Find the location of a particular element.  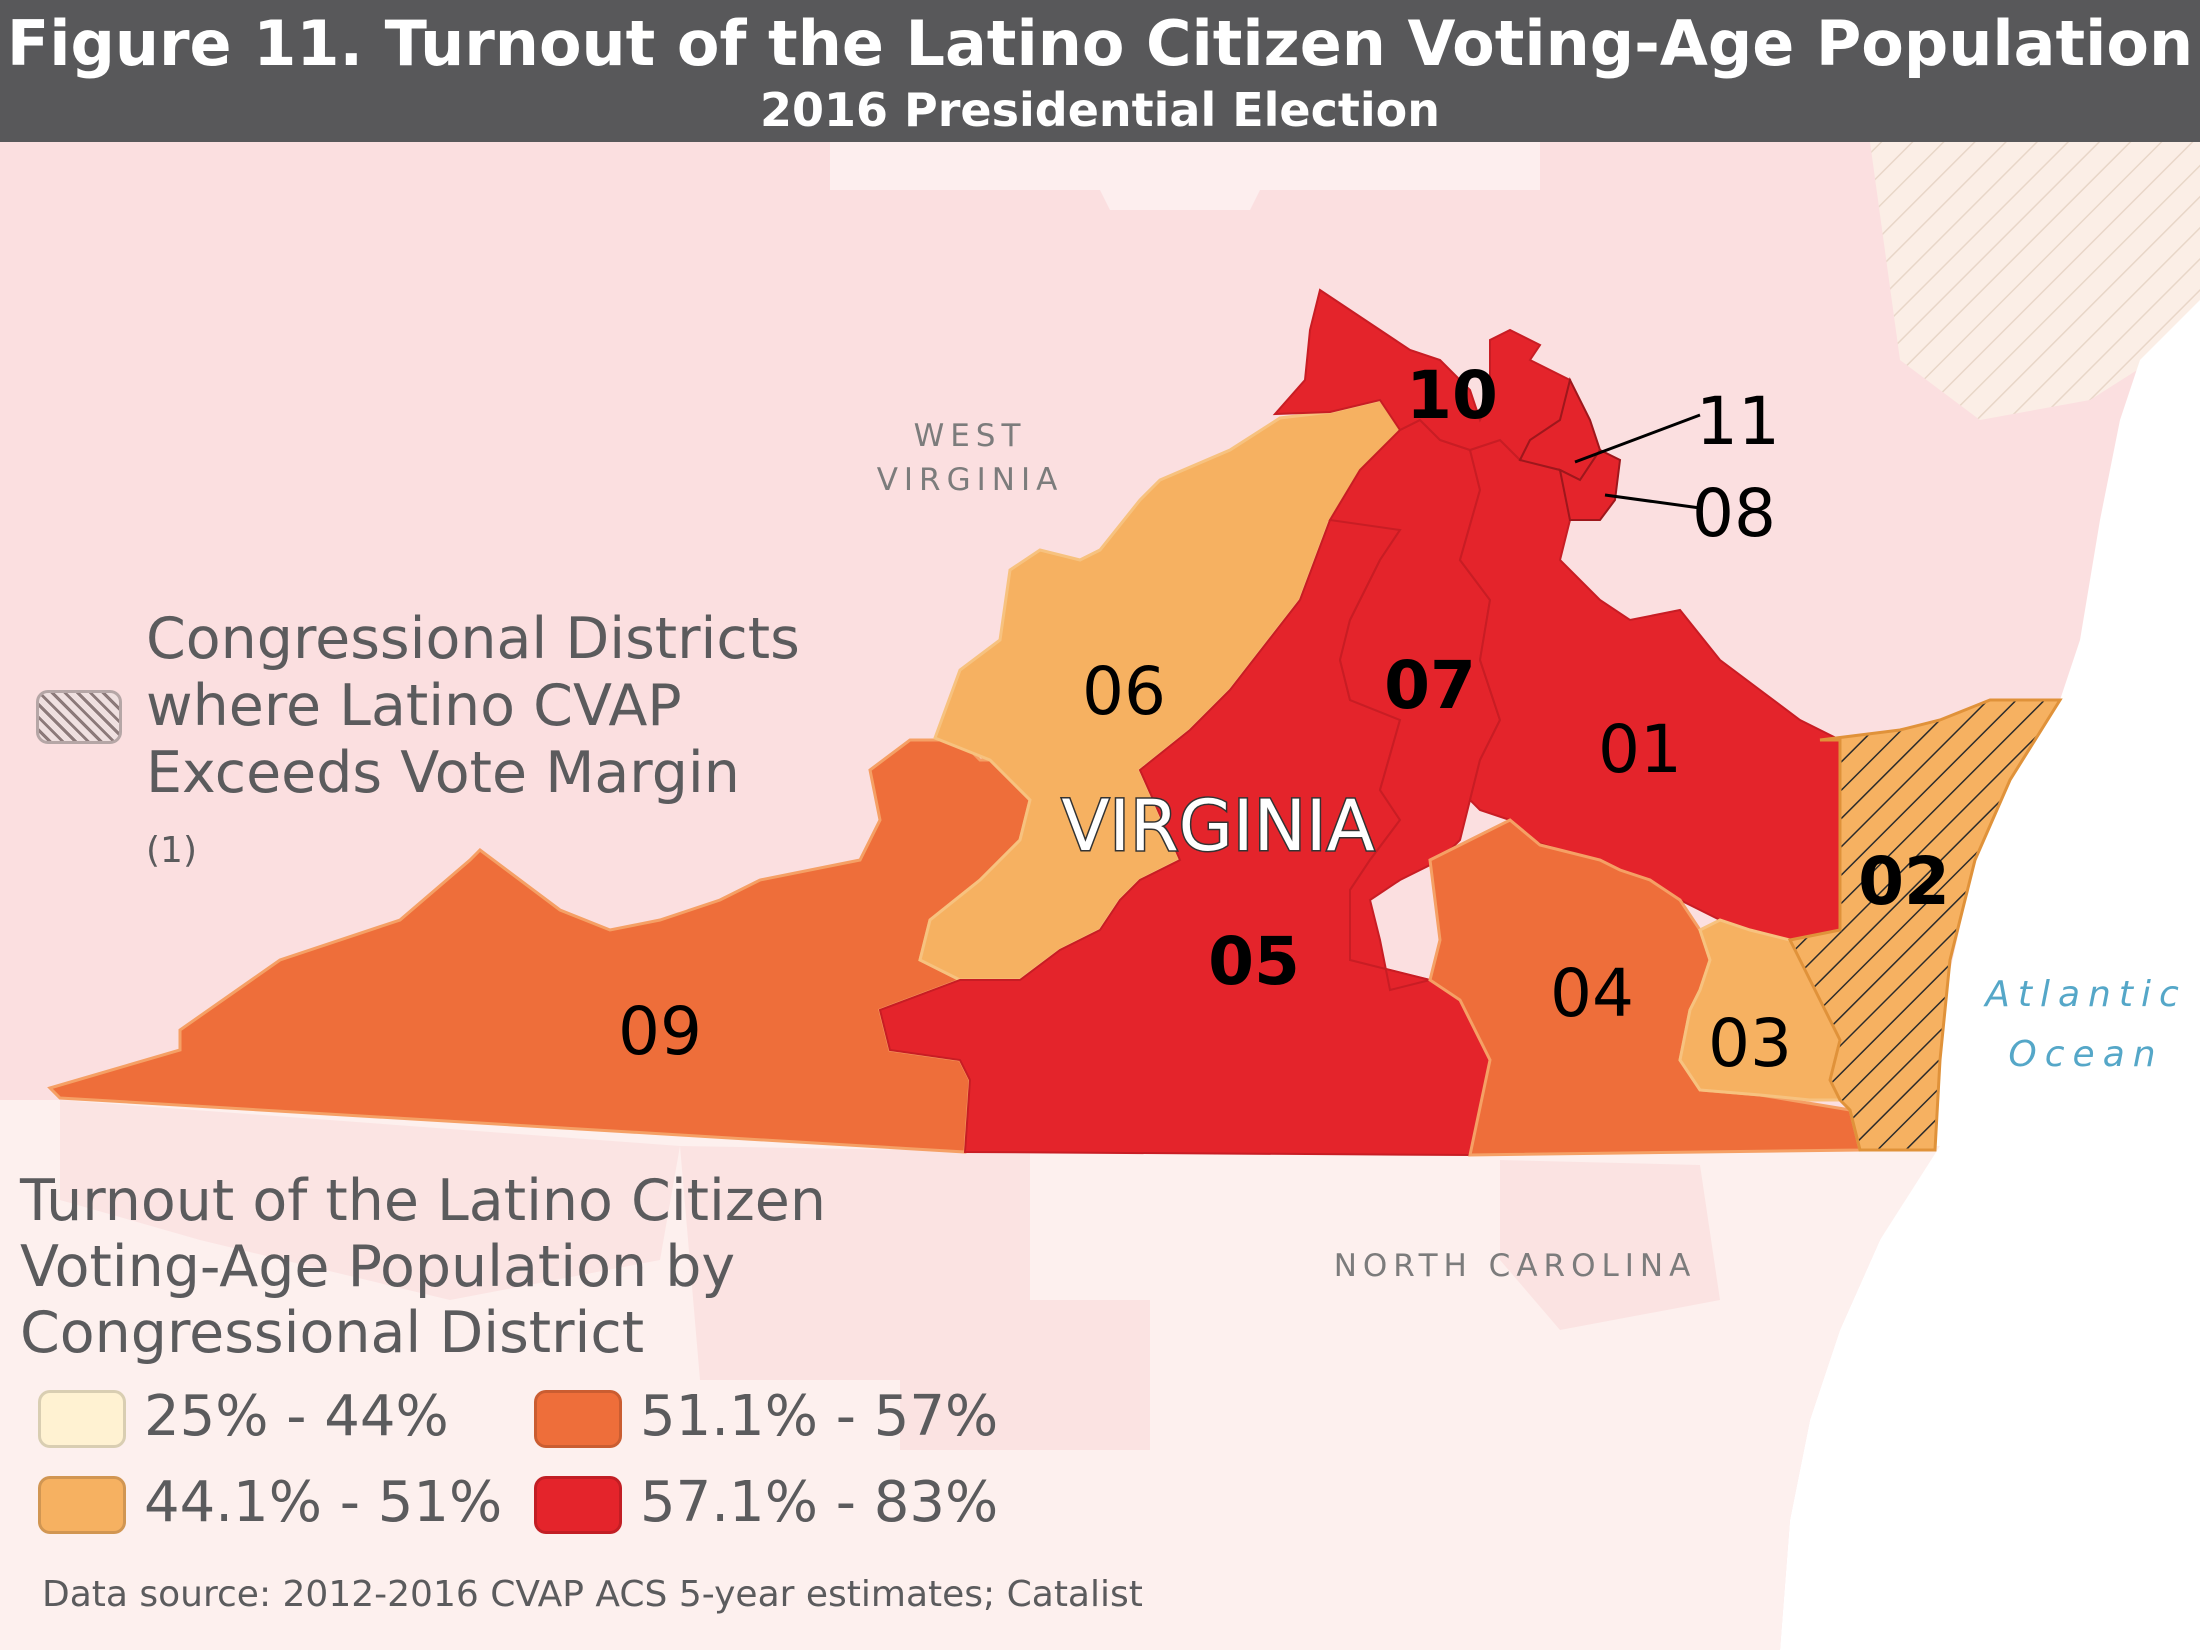

district-label-11: 11 is located at coordinates (1738, 421).